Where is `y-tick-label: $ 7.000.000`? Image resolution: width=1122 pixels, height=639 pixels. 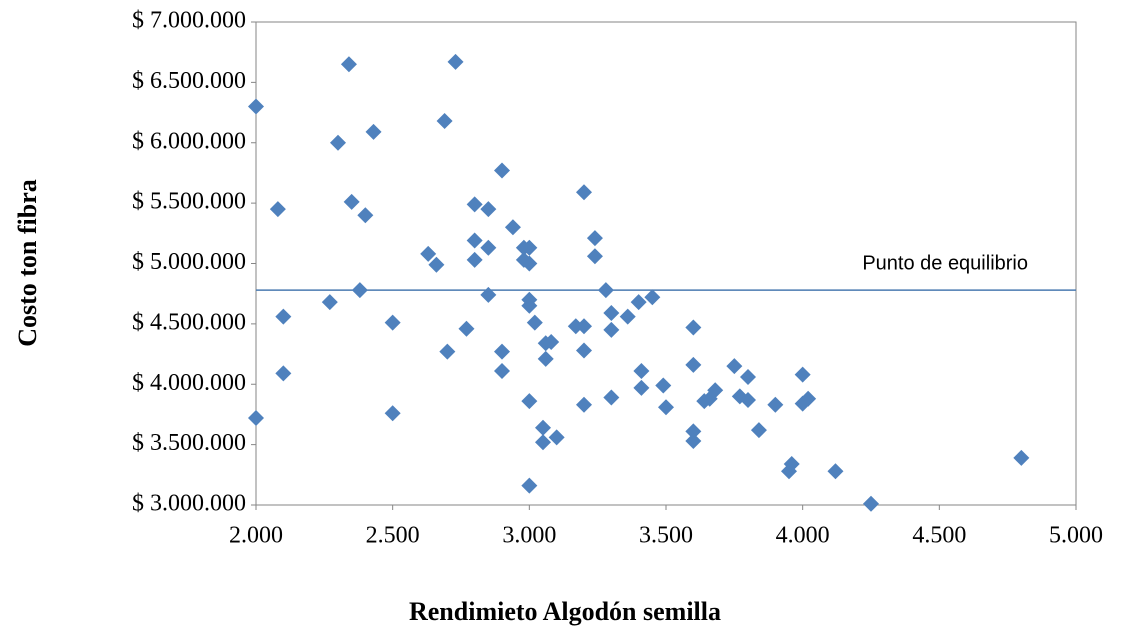 y-tick-label: $ 7.000.000 is located at coordinates (189, 21).